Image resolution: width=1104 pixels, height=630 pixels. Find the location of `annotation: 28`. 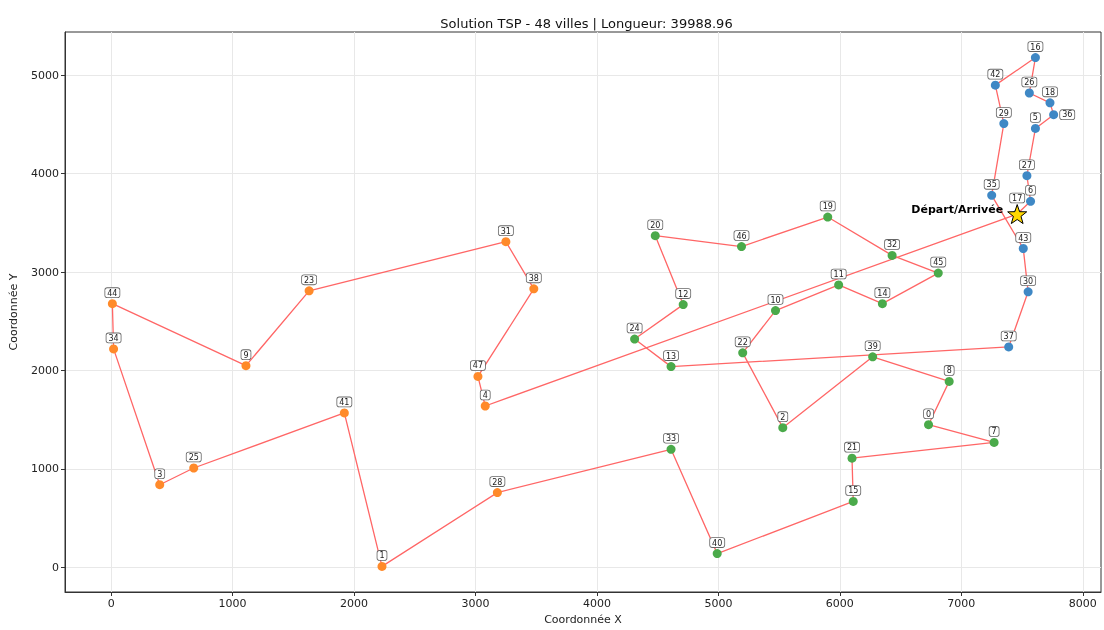

annotation: 28 is located at coordinates (497, 482).